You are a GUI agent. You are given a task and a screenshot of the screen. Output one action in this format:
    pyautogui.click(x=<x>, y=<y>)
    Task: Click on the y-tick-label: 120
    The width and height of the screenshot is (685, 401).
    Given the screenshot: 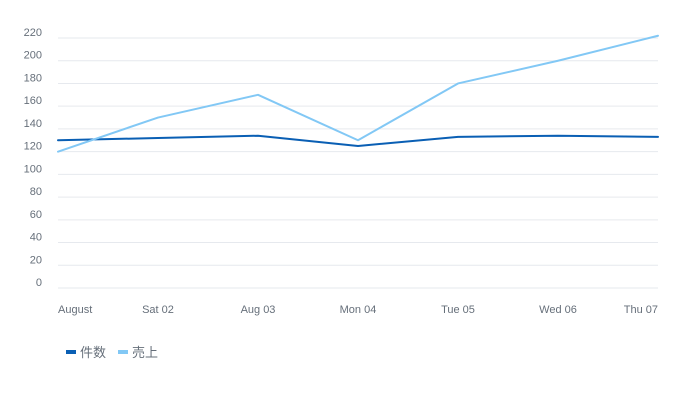 What is the action you would take?
    pyautogui.click(x=33, y=147)
    